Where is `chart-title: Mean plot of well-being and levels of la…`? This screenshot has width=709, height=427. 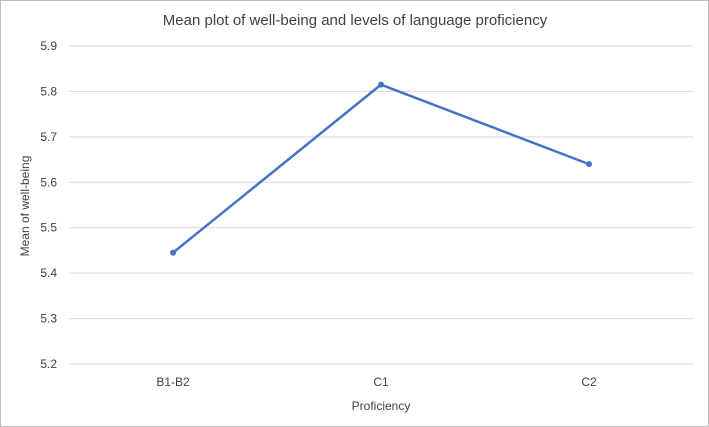
chart-title: Mean plot of well-being and levels of la… is located at coordinates (355, 20).